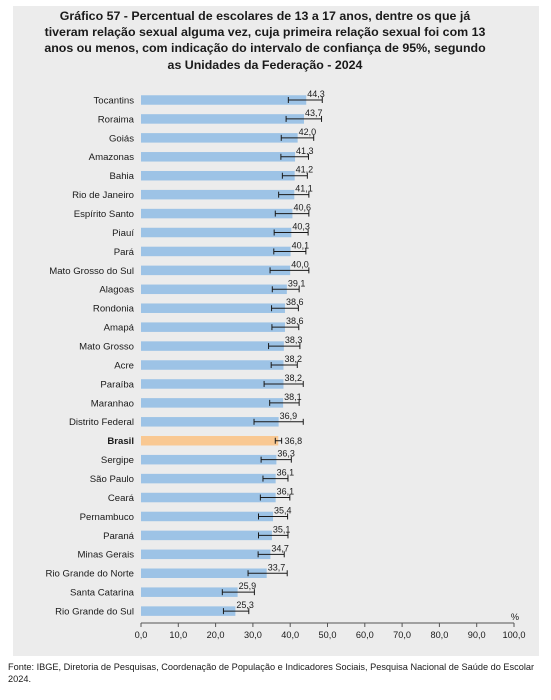  What do you see at coordinates (280, 548) in the screenshot?
I see `data-label: 34,7` at bounding box center [280, 548].